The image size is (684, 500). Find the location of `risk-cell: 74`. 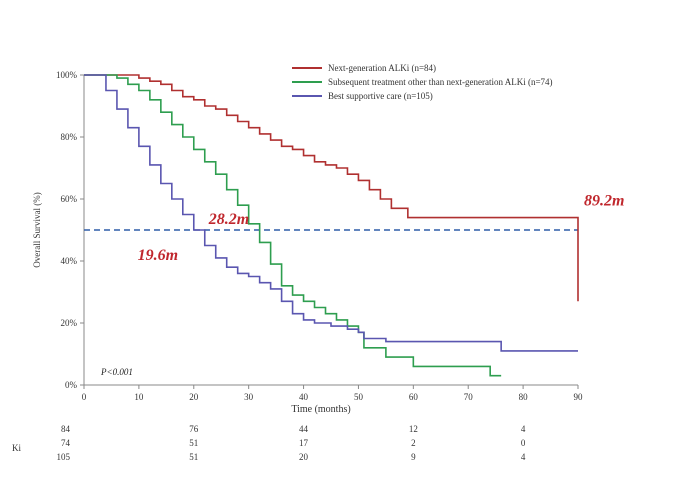

risk-cell: 74 is located at coordinates (66, 443).